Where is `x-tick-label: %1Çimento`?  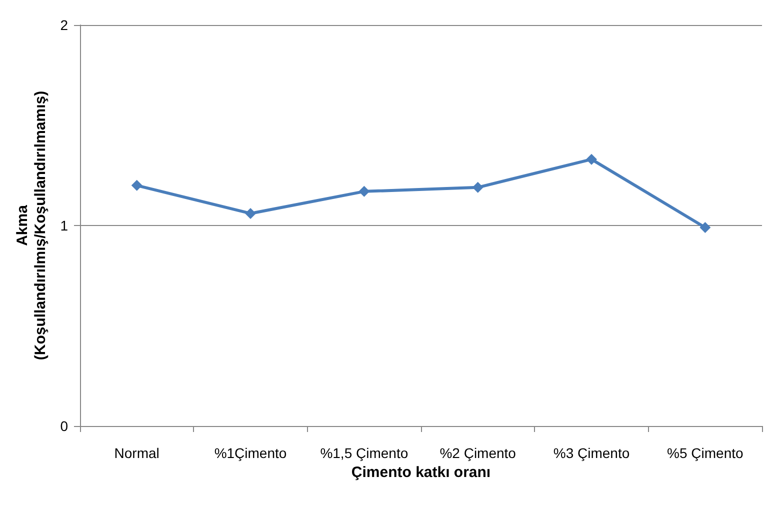
x-tick-label: %1Çimento is located at coordinates (250, 453).